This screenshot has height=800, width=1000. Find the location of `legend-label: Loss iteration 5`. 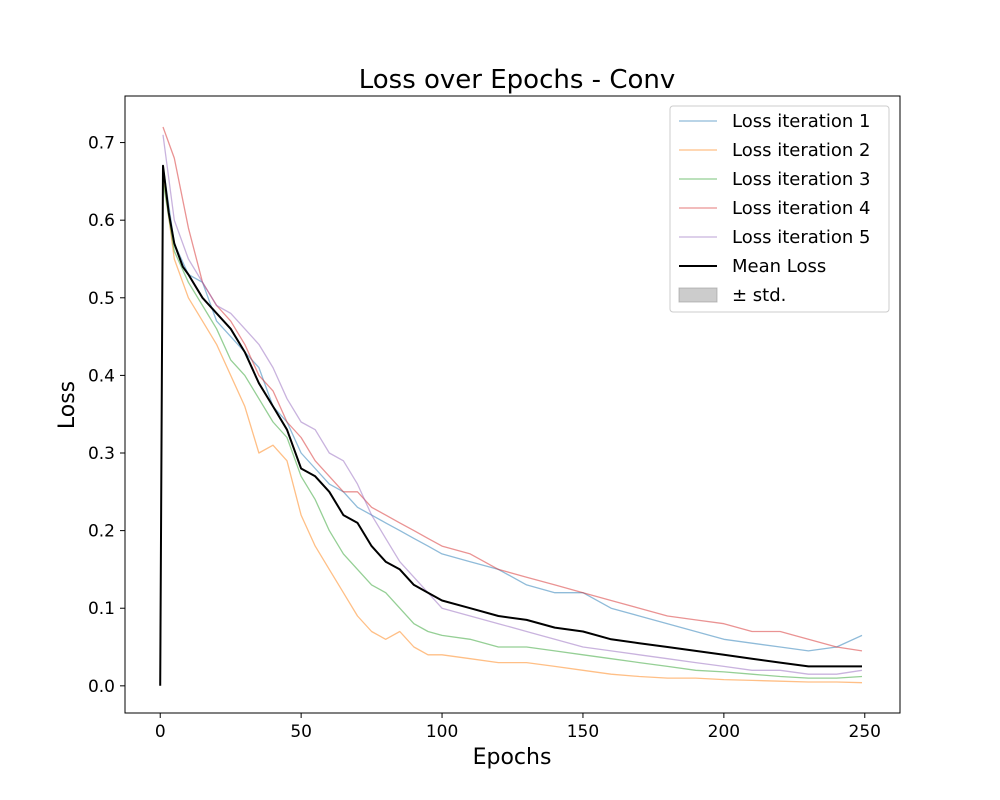

legend-label: Loss iteration 5 is located at coordinates (801, 237).